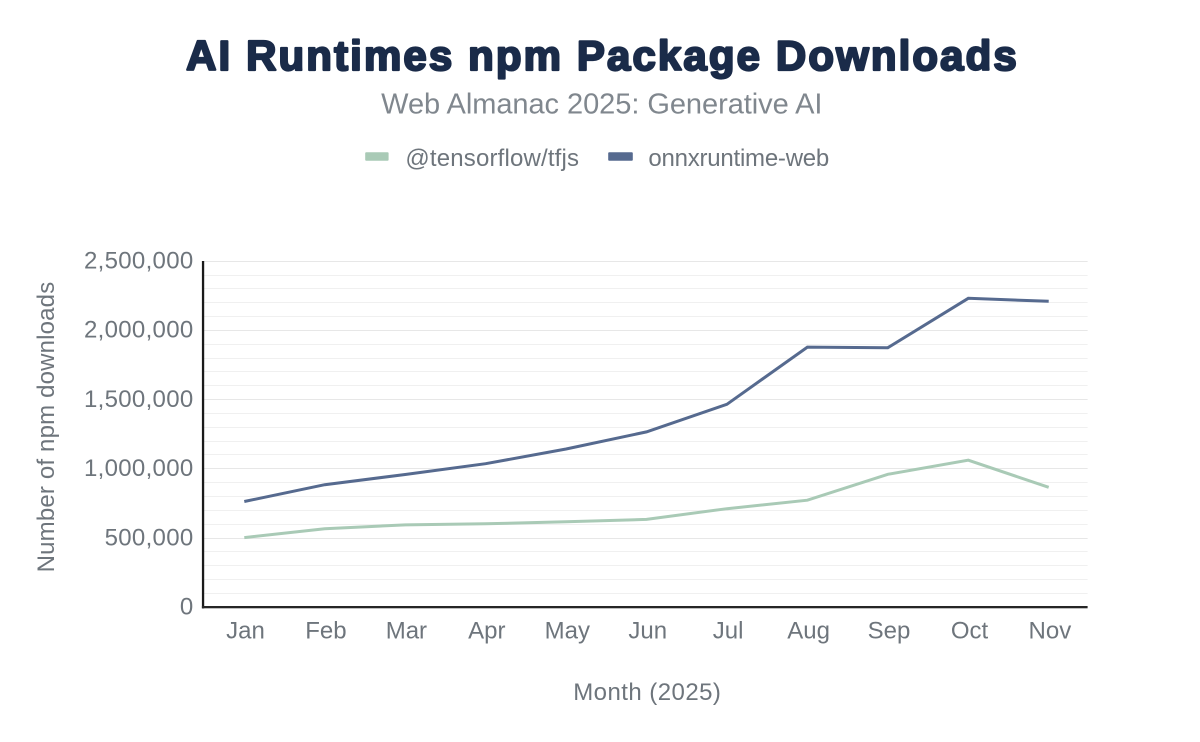 This screenshot has height=742, width=1200. I want to click on svg-text: Sep, so click(889, 631).